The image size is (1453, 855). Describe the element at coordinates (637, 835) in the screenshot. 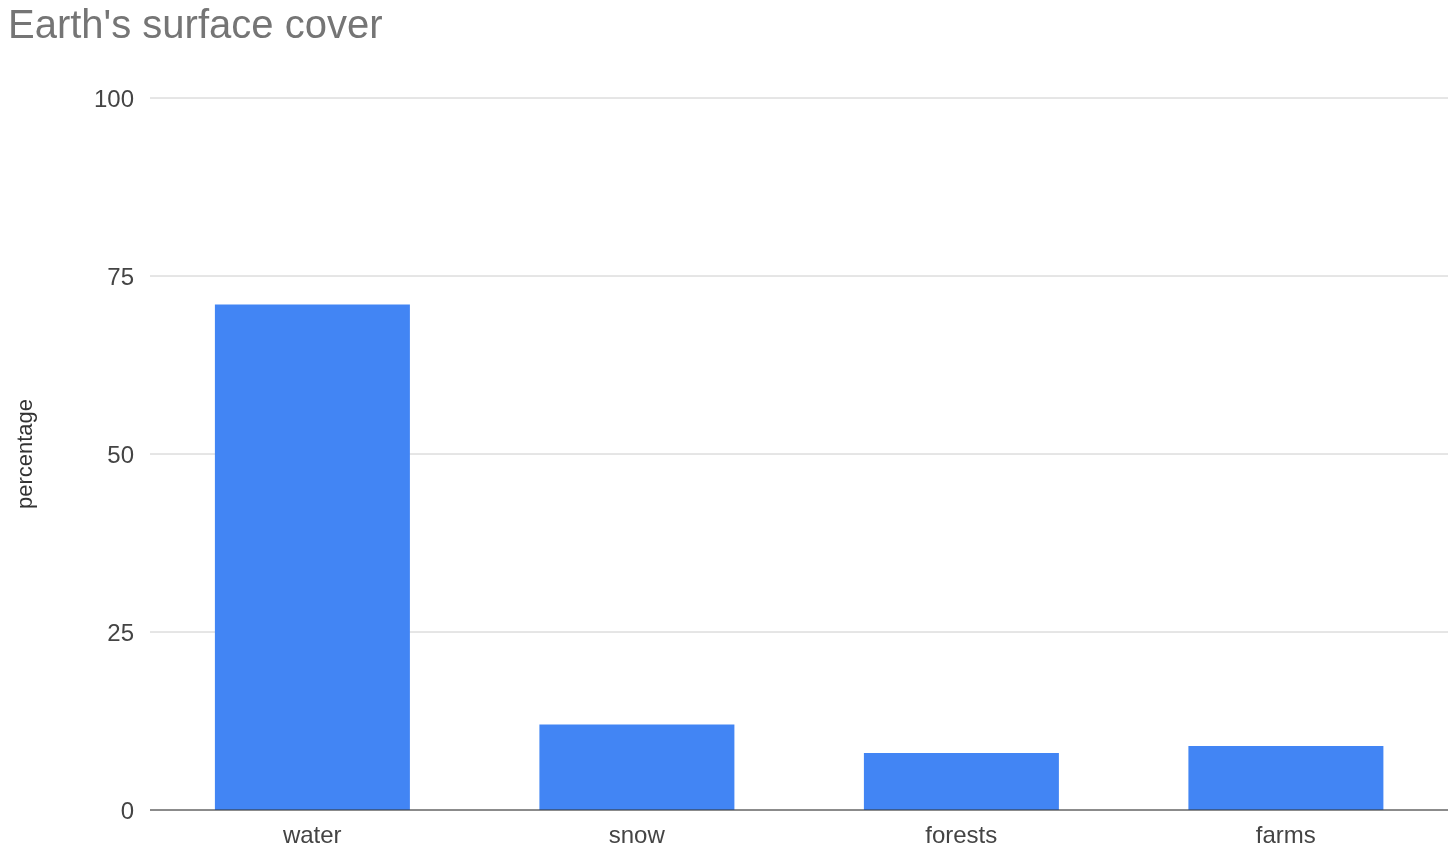

I see `x-tick-label: snow` at that location.